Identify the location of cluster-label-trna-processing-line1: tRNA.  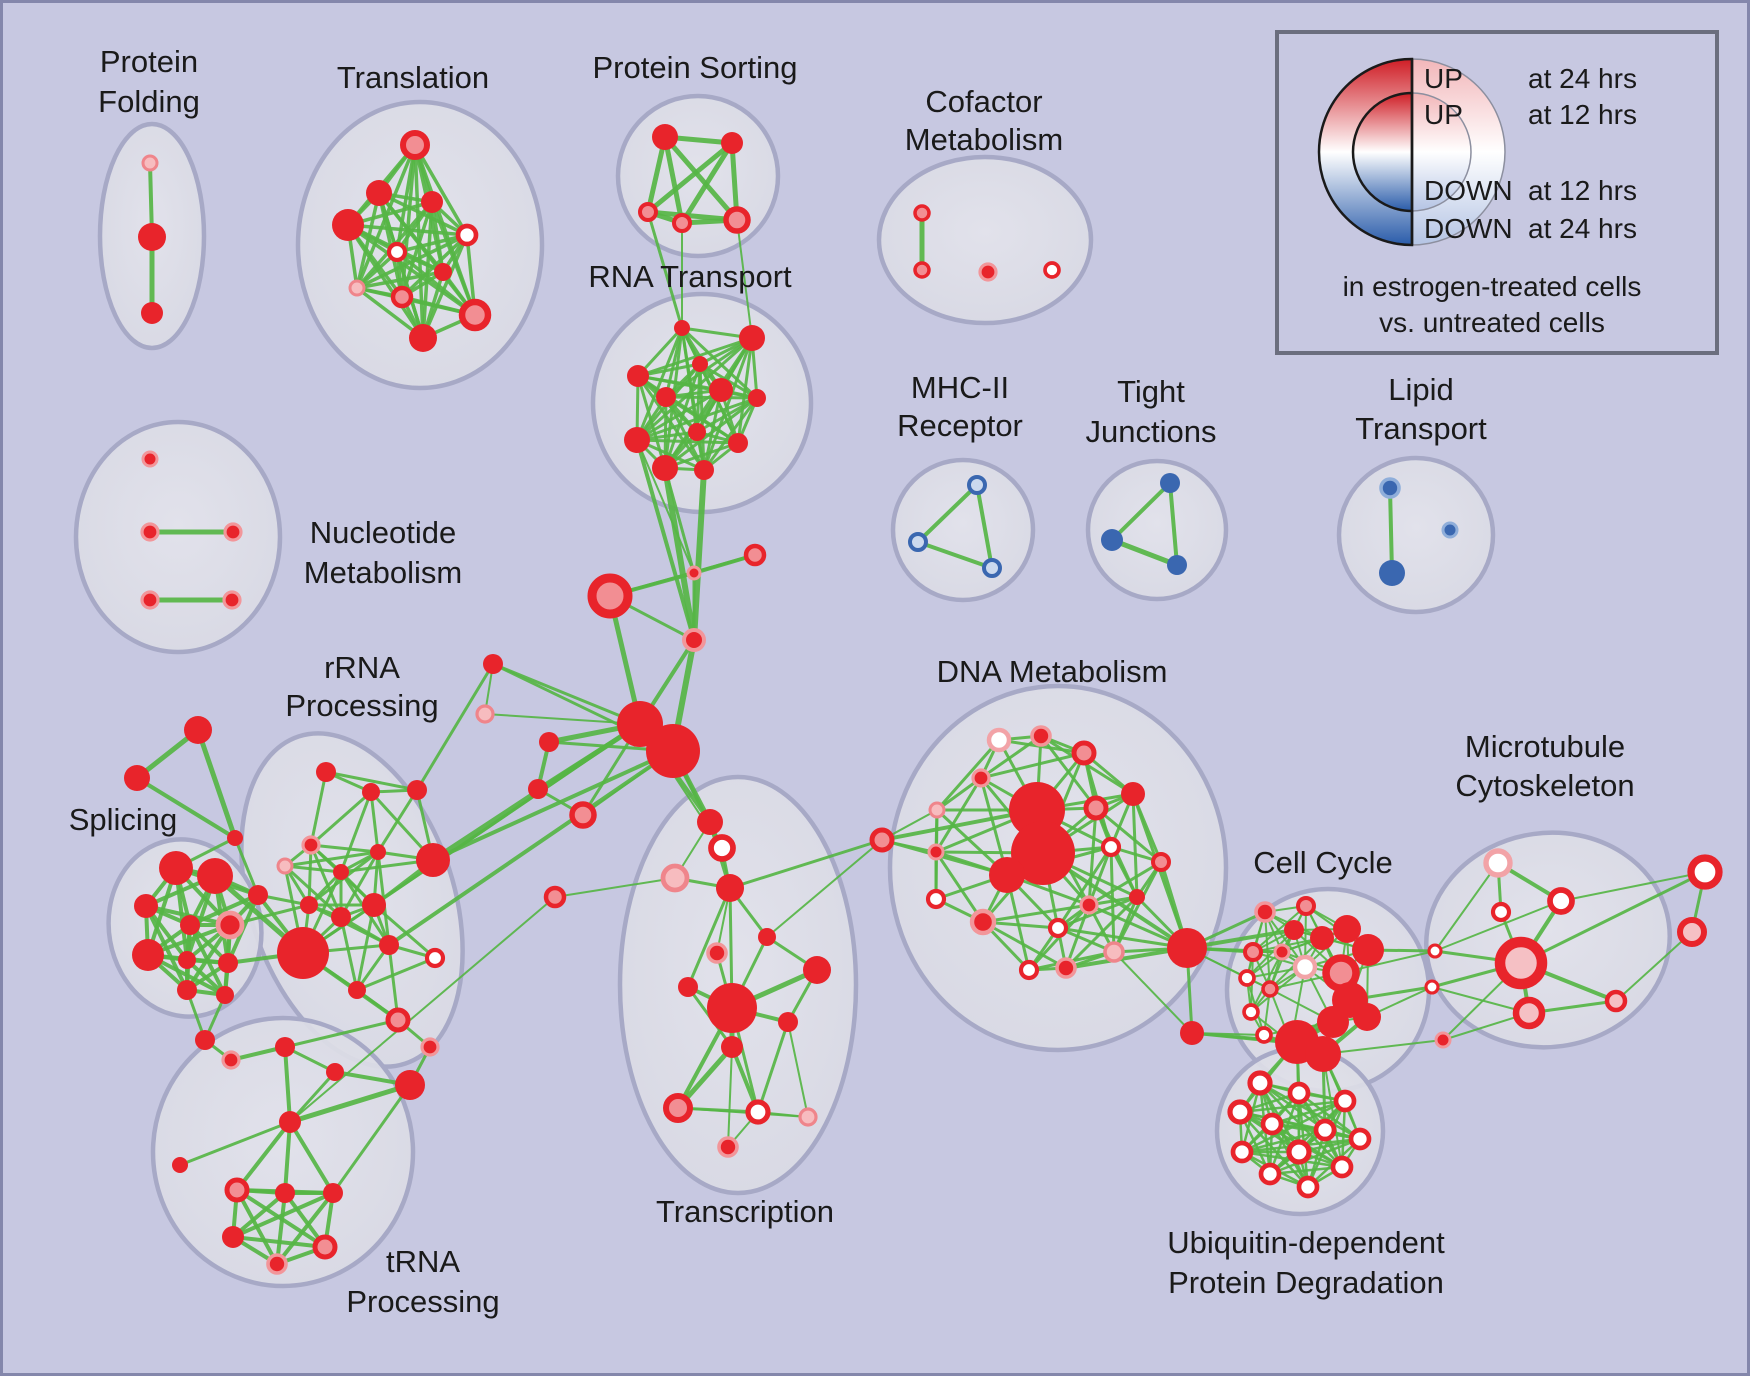
(423, 1261).